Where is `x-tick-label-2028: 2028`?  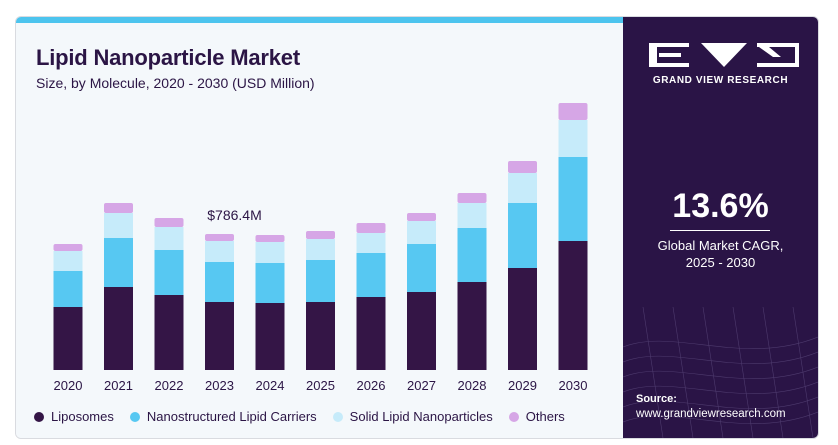
x-tick-label-2028: 2028 is located at coordinates (472, 385).